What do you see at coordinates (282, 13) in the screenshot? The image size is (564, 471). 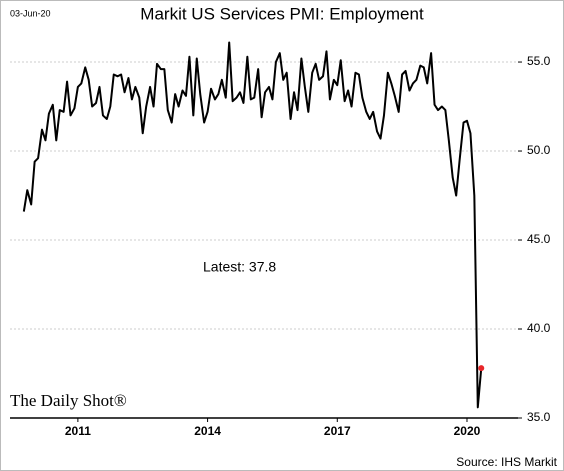 I see `chart-title: Markit US Services PMI: Employment` at bounding box center [282, 13].